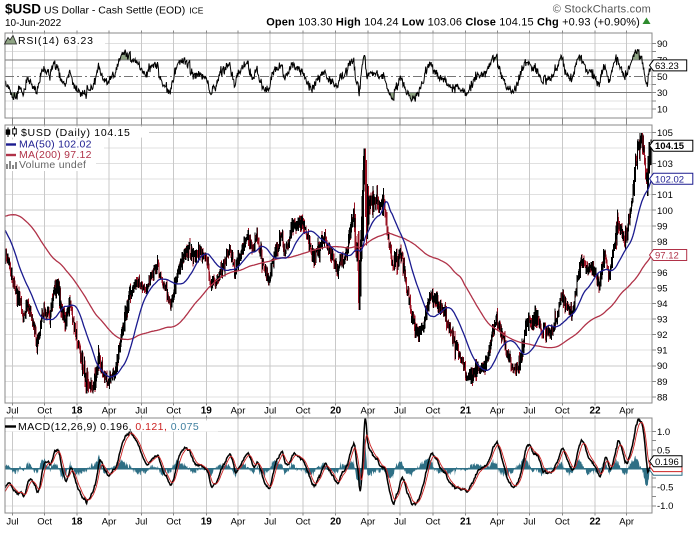  I want to click on svg-text: 96, so click(662, 273).